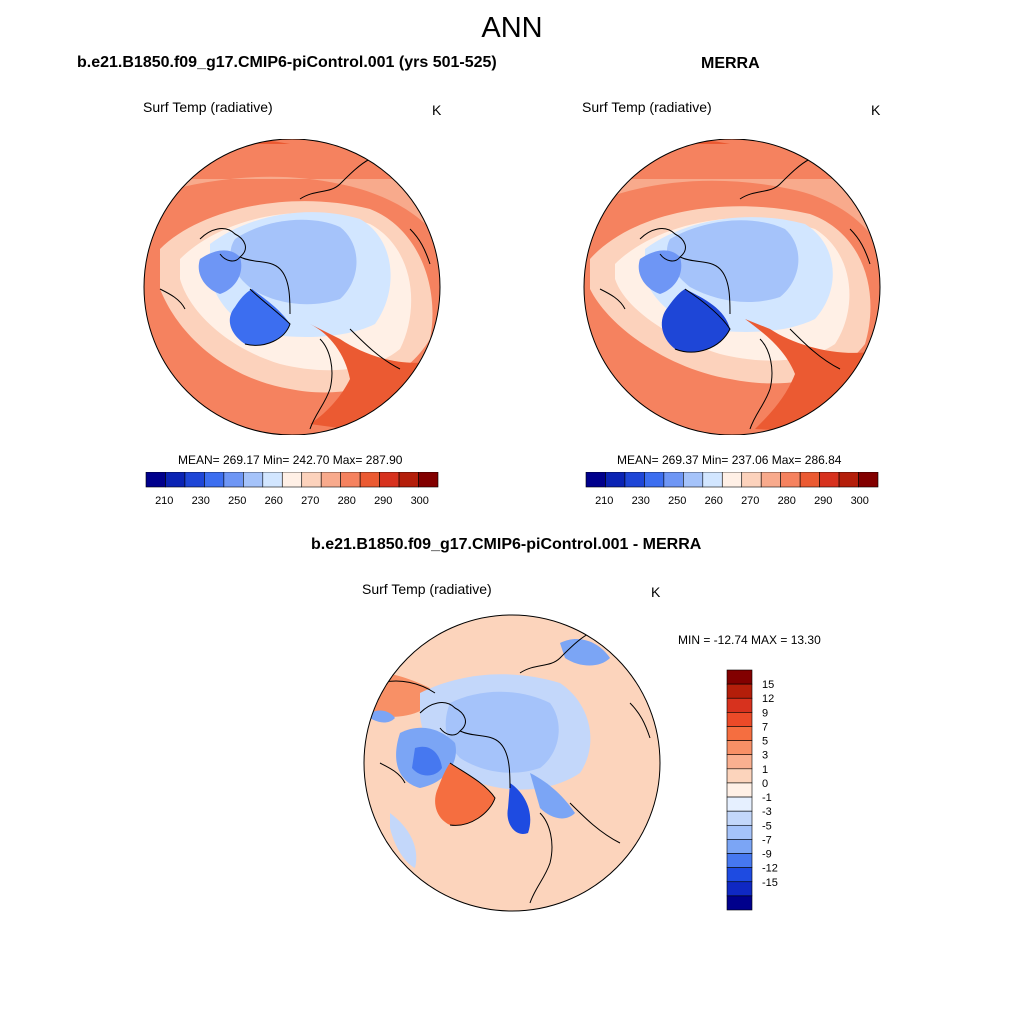 The width and height of the screenshot is (1024, 1024). Describe the element at coordinates (767, 826) in the screenshot. I see `colorbar-tick-label: -5` at that location.